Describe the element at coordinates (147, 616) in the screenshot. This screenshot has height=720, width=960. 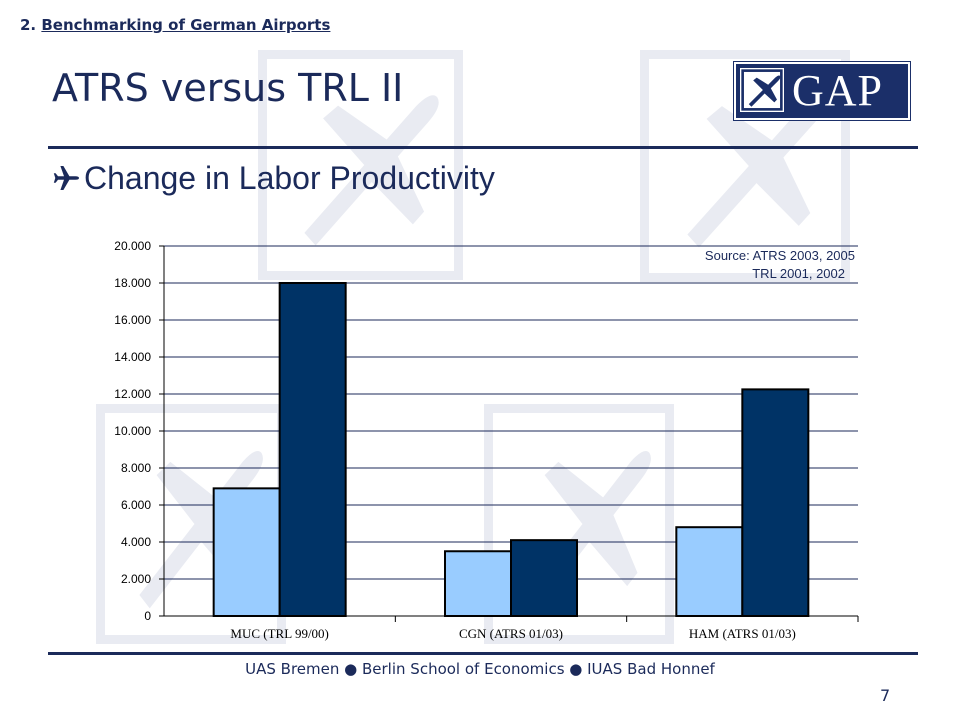
I see `y-tick-label: 0` at that location.